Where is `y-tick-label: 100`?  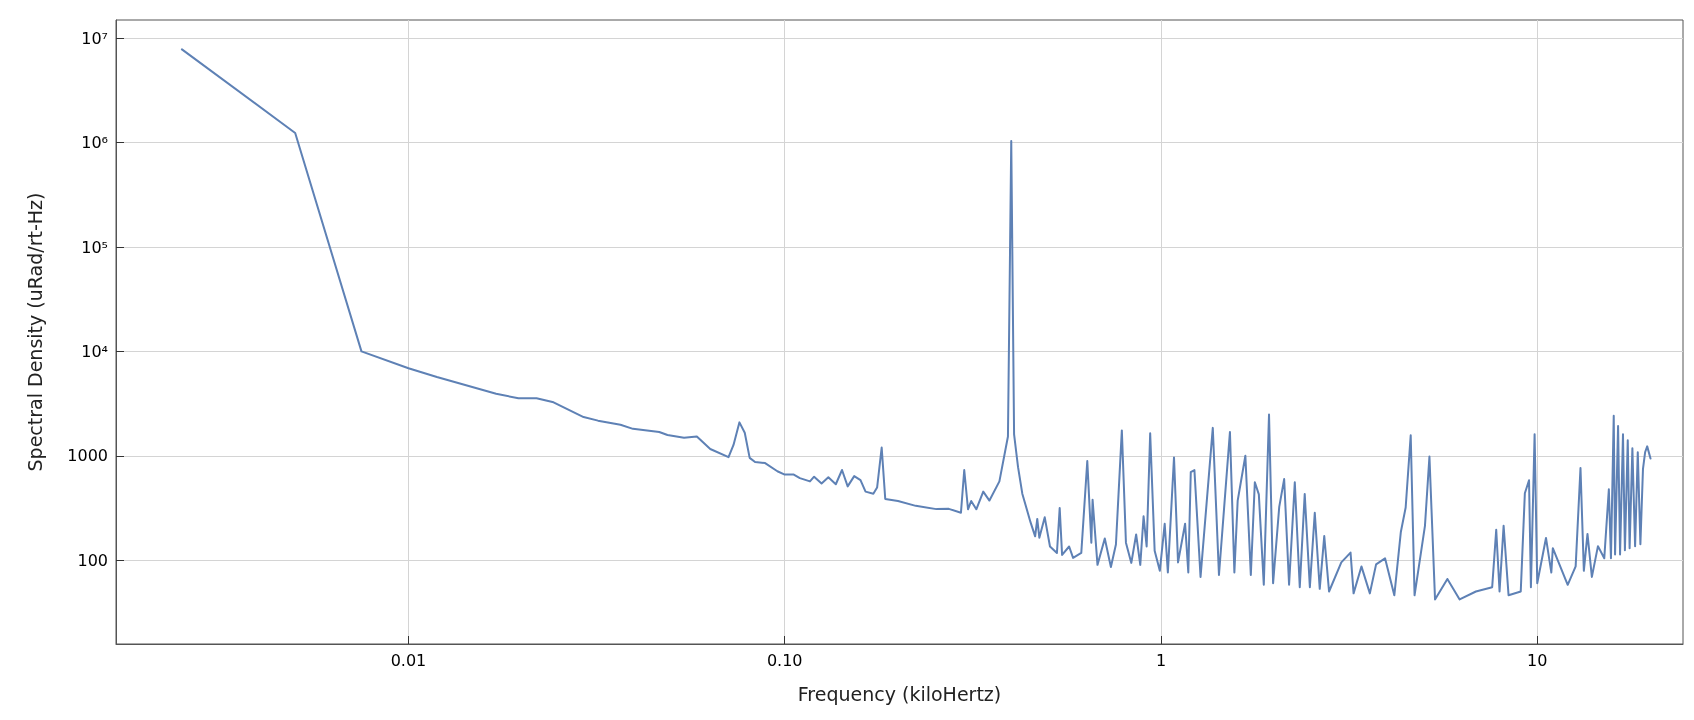 y-tick-label: 100 is located at coordinates (92, 560).